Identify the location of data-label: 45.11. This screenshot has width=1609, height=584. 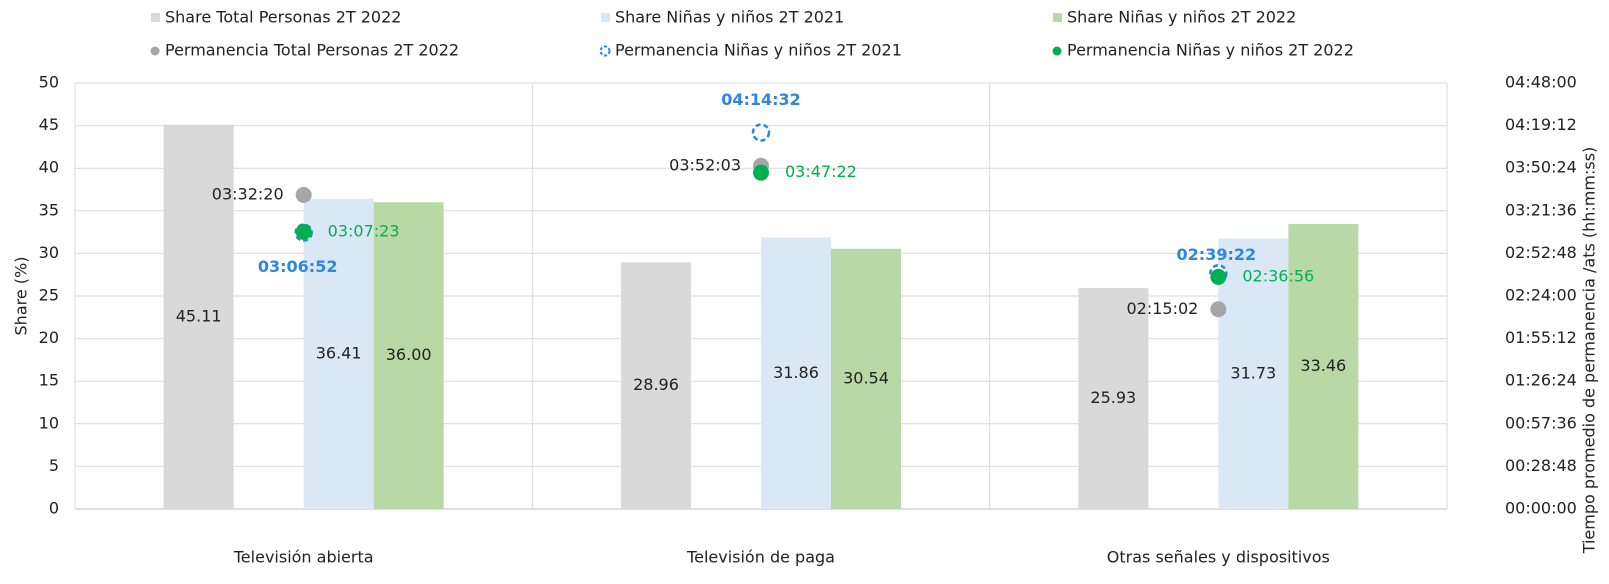
(199, 315).